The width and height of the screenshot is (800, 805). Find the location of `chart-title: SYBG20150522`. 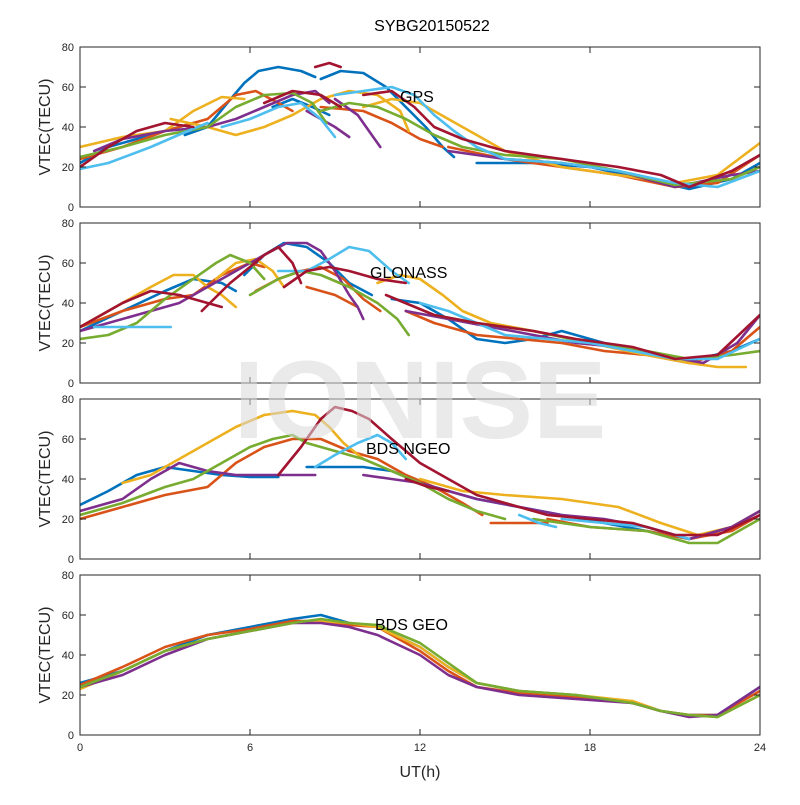

chart-title: SYBG20150522 is located at coordinates (432, 26).